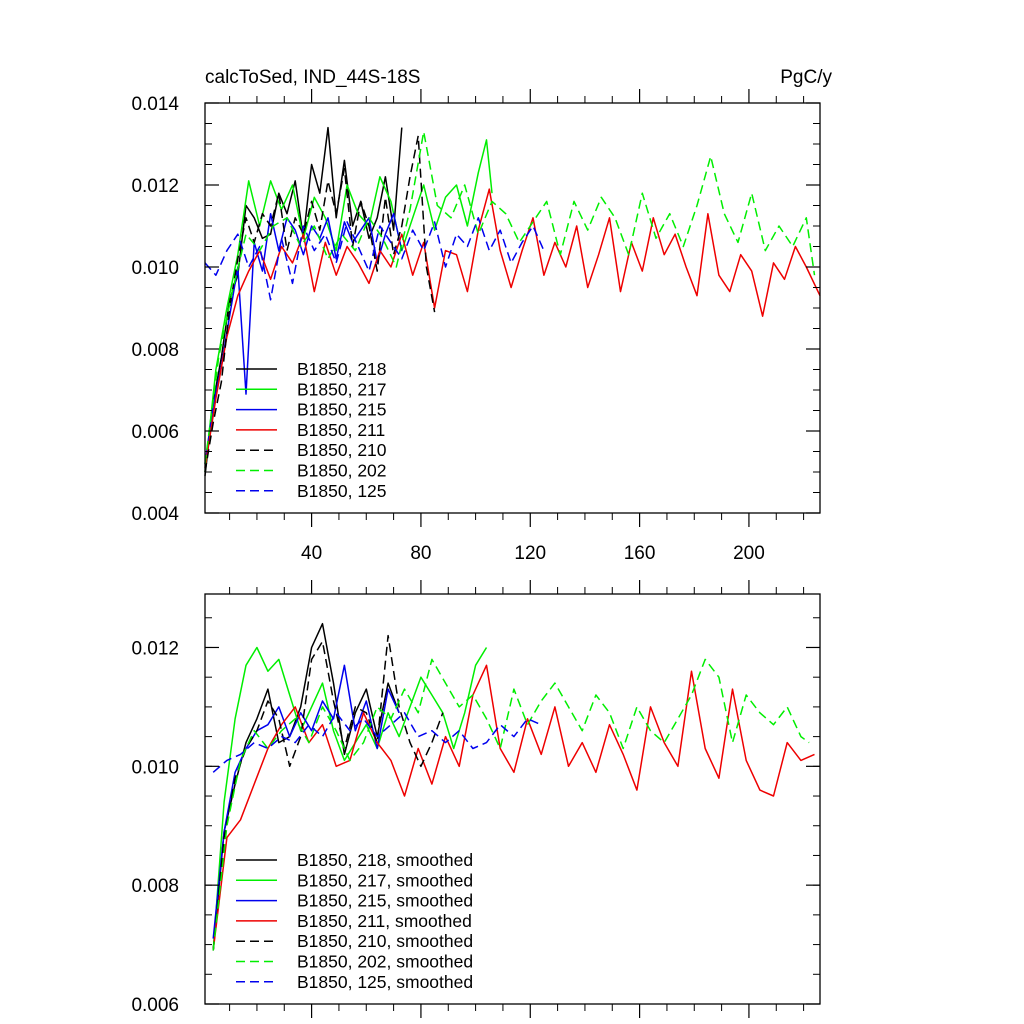  Describe the element at coordinates (155, 1005) in the screenshot. I see `bottom-ytick-label: 0.006` at that location.